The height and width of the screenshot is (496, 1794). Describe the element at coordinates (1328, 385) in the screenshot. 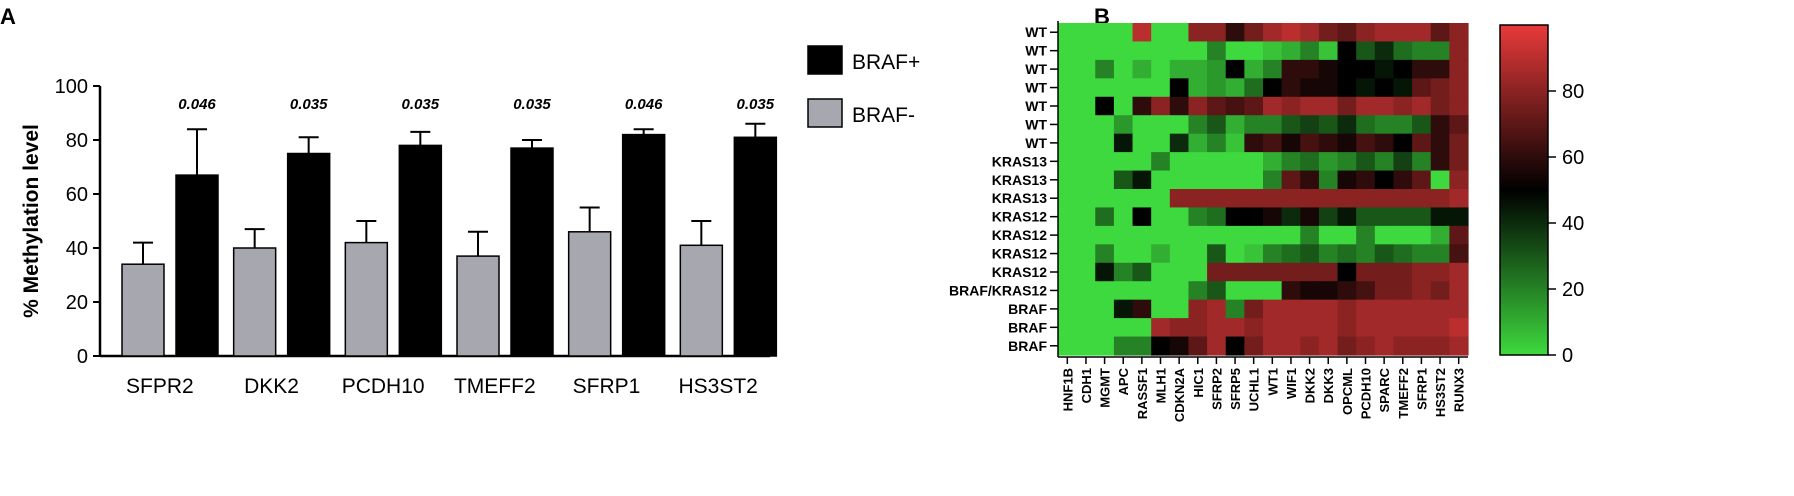

I see `column-label: DKK3` at that location.